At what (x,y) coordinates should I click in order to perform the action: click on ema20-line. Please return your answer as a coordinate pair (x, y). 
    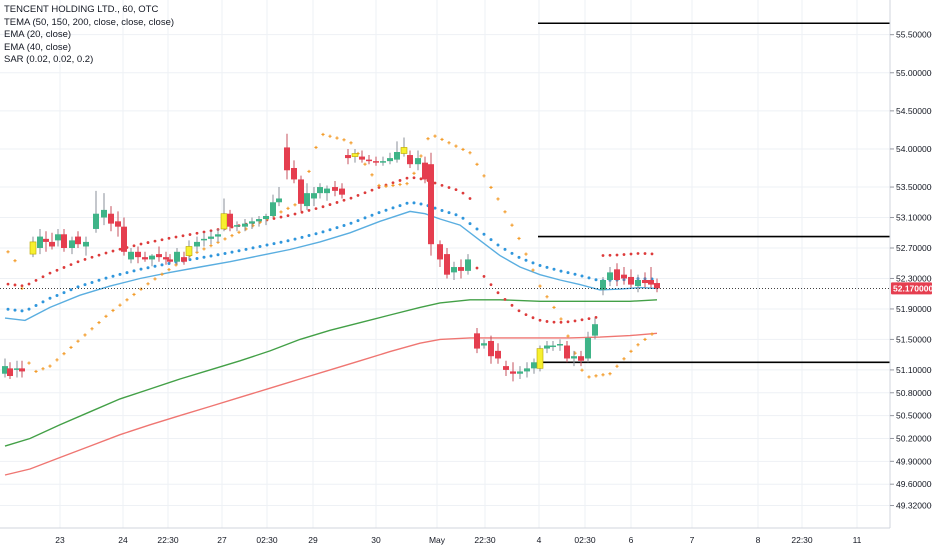
    Looking at the image, I should click on (331, 266).